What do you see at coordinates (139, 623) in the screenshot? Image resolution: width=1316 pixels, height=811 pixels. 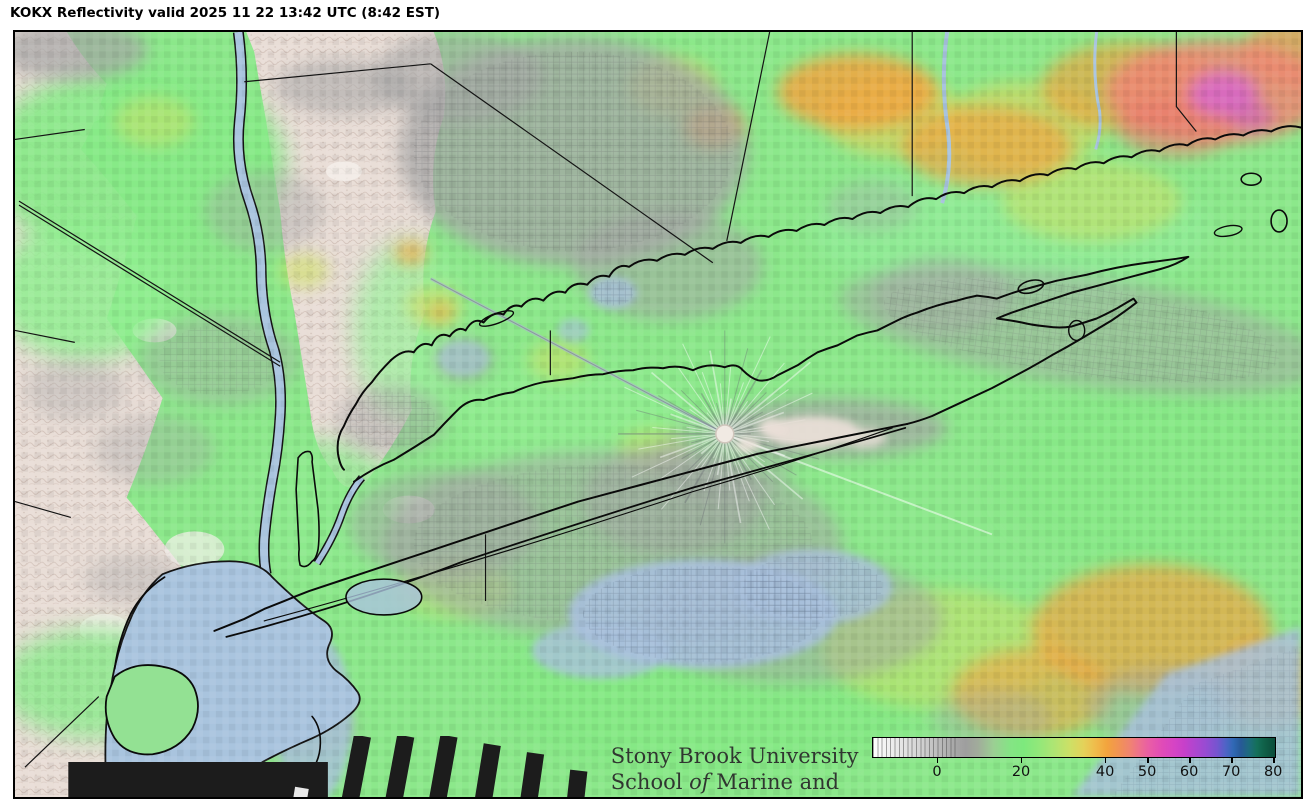 I see `new-jersey-shore` at bounding box center [139, 623].